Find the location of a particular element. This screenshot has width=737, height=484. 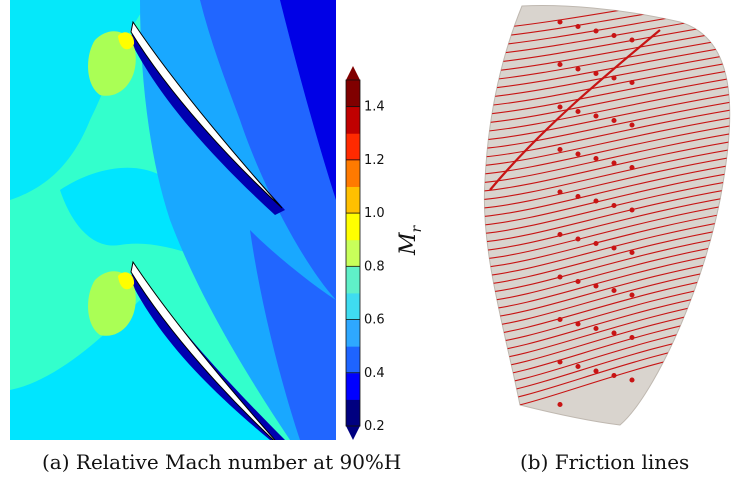

colorbar-max-arrow is located at coordinates (353, 73).